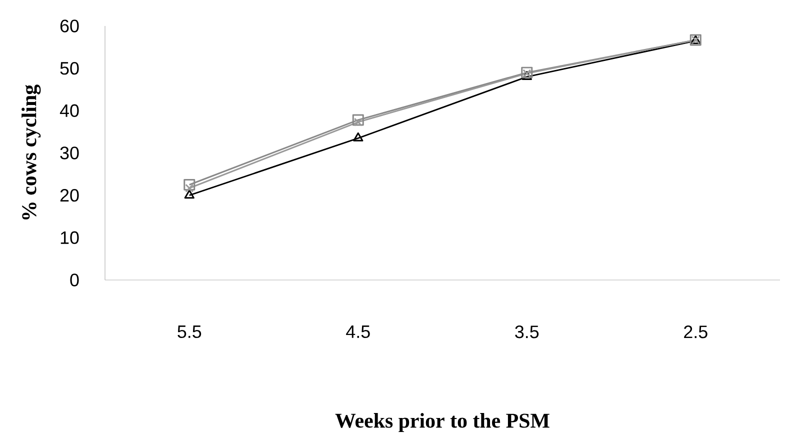 The image size is (804, 435). Describe the element at coordinates (69, 68) in the screenshot. I see `y-tick-label: 50` at that location.